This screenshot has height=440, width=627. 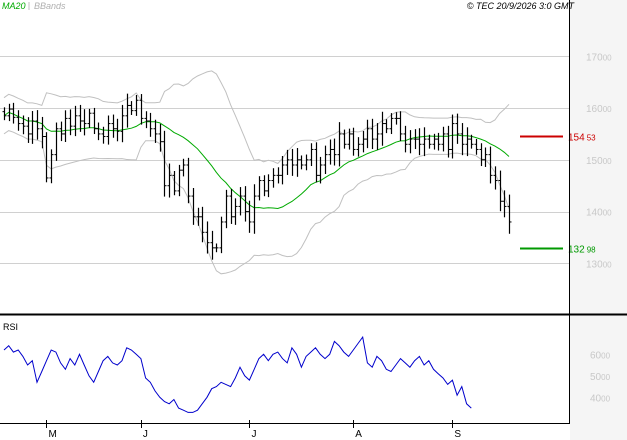 What do you see at coordinates (582, 138) in the screenshot?
I see `price-level-label-upper: 154 53` at bounding box center [582, 138].